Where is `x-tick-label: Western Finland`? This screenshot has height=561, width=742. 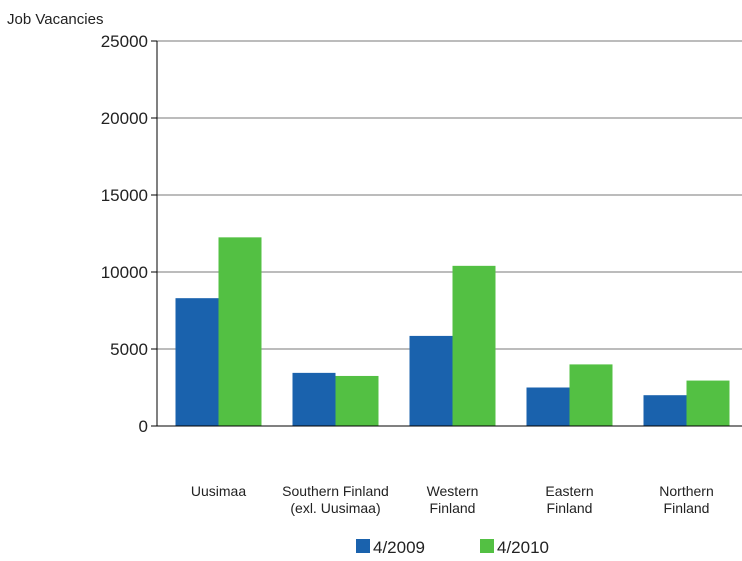 x-tick-label: Western Finland is located at coordinates (453, 499).